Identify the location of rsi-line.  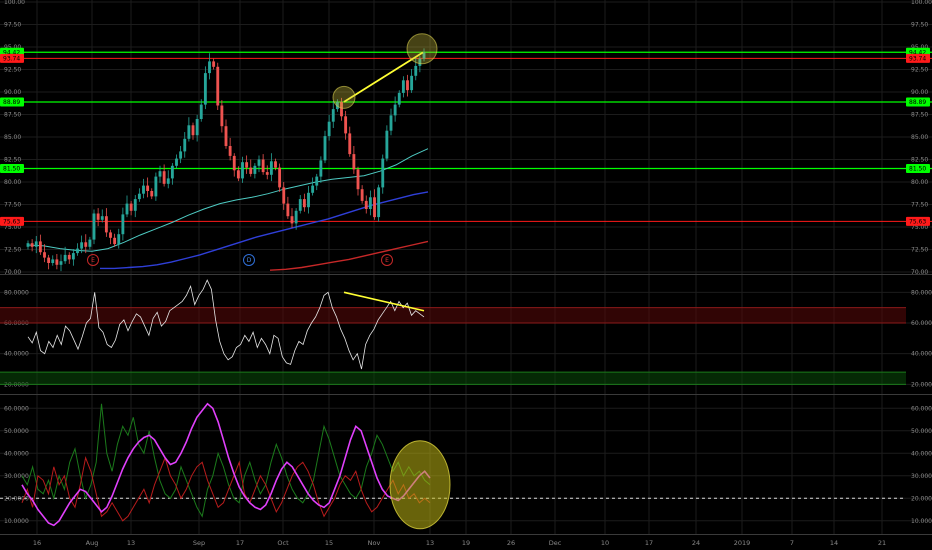
(226, 324).